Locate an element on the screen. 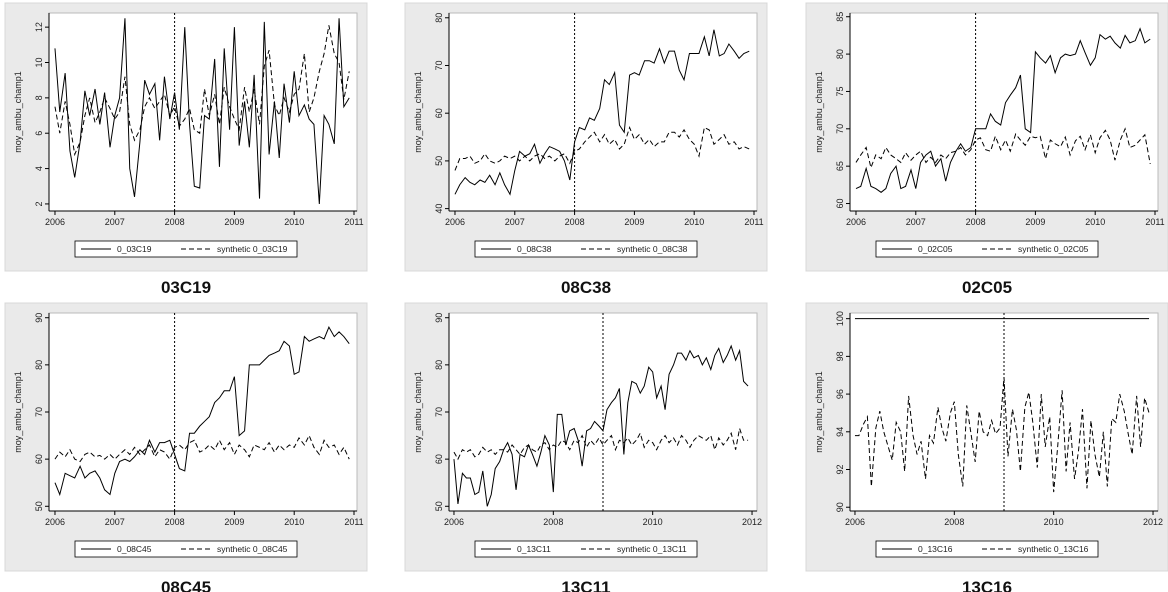 The height and width of the screenshot is (592, 1168). y-tick-label: 85 is located at coordinates (840, 17).